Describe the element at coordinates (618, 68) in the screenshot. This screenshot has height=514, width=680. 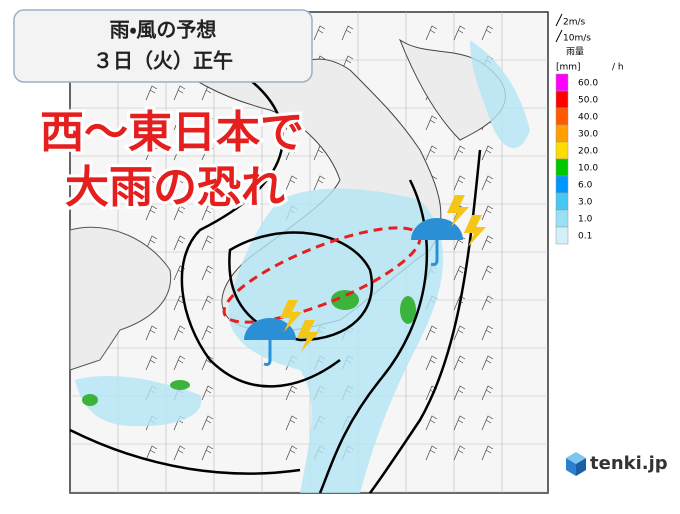
I see `legend-per: / h` at that location.